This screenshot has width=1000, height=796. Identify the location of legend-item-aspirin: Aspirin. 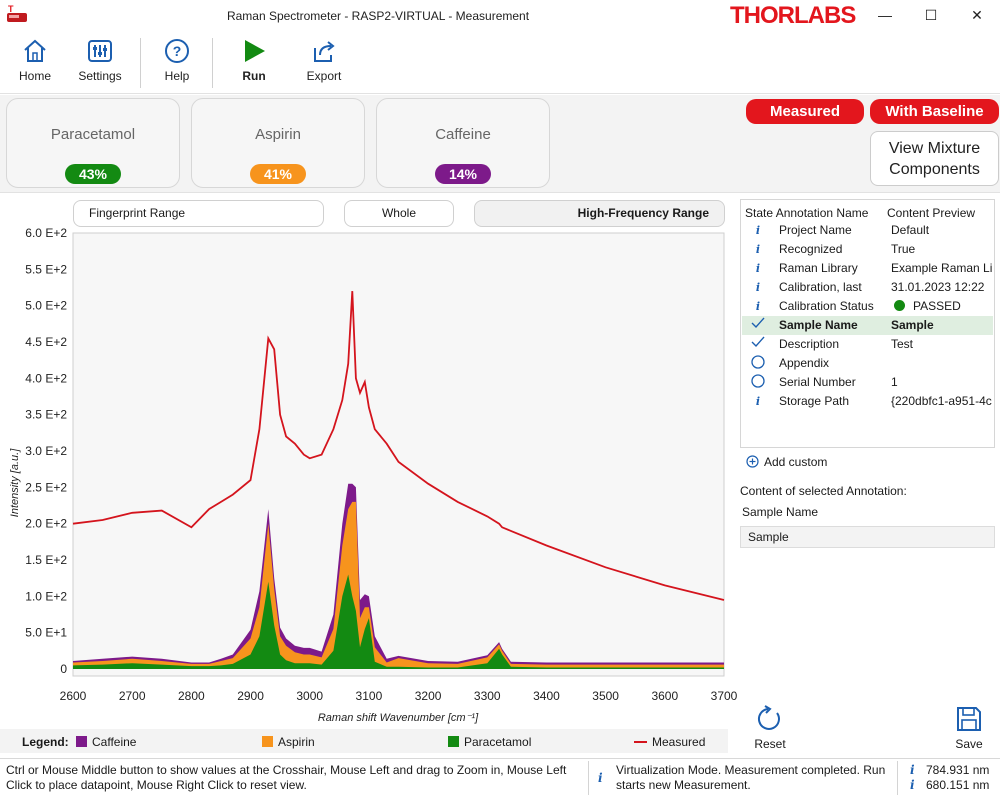
(288, 742).